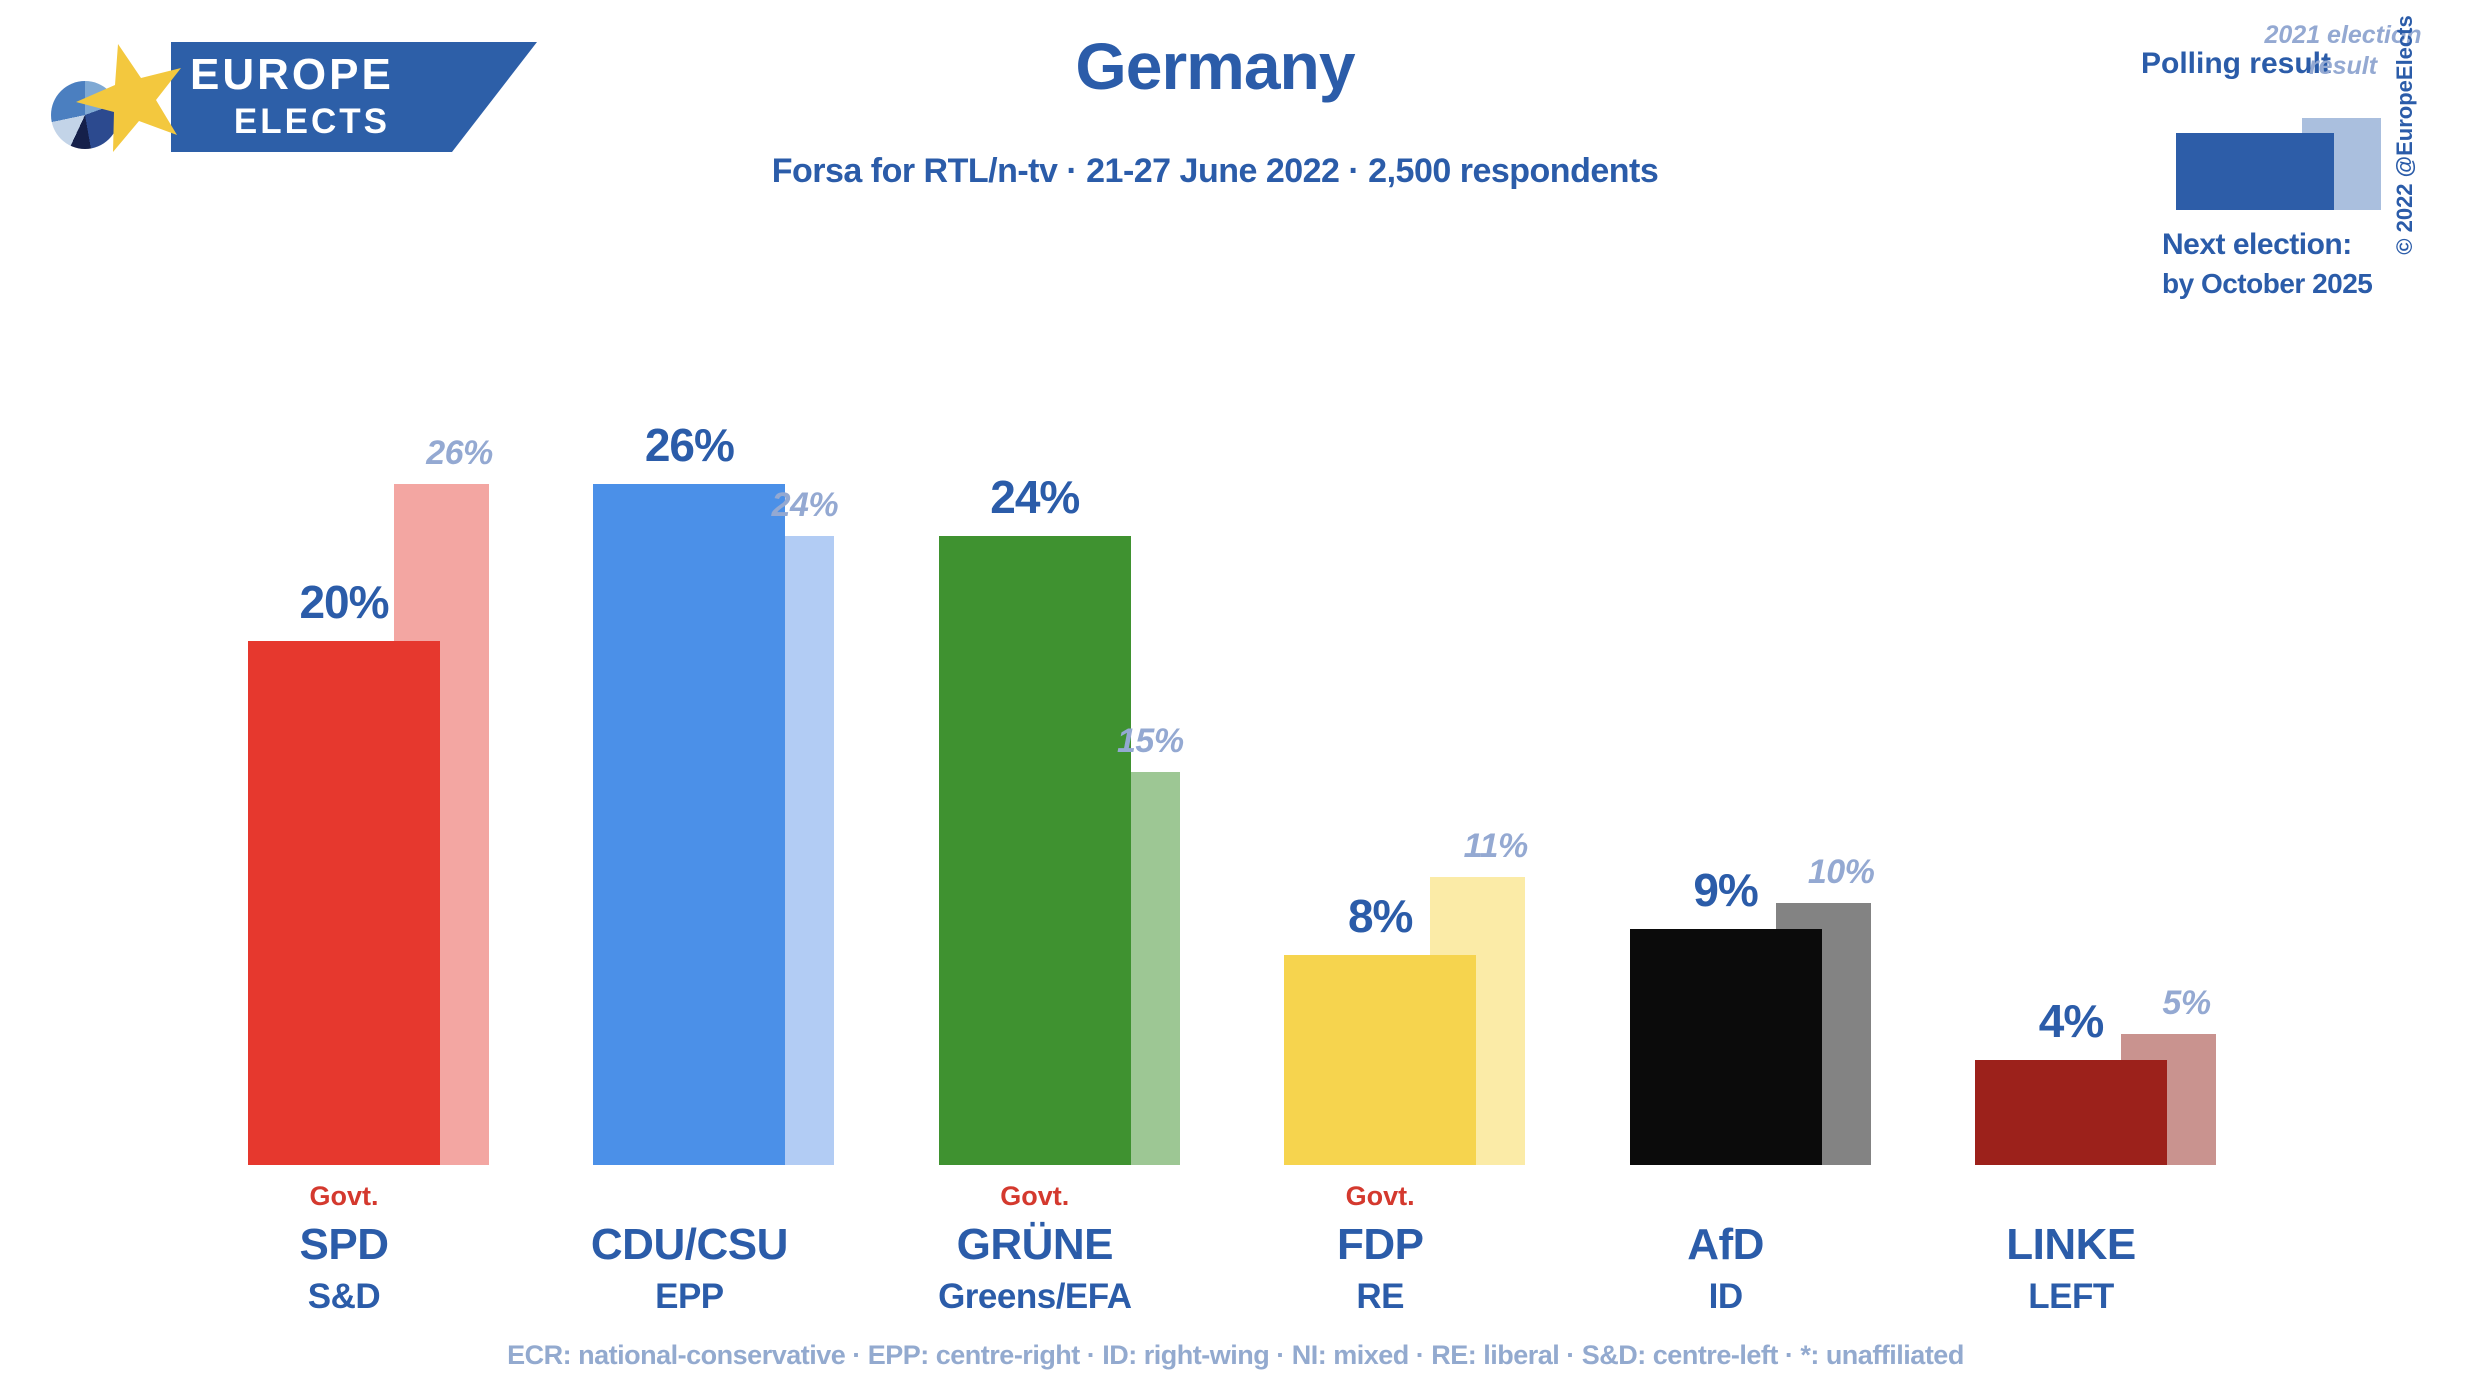 This screenshot has height=1398, width=2471. Describe the element at coordinates (1380, 1060) in the screenshot. I see `polling-bar-FDP` at that location.